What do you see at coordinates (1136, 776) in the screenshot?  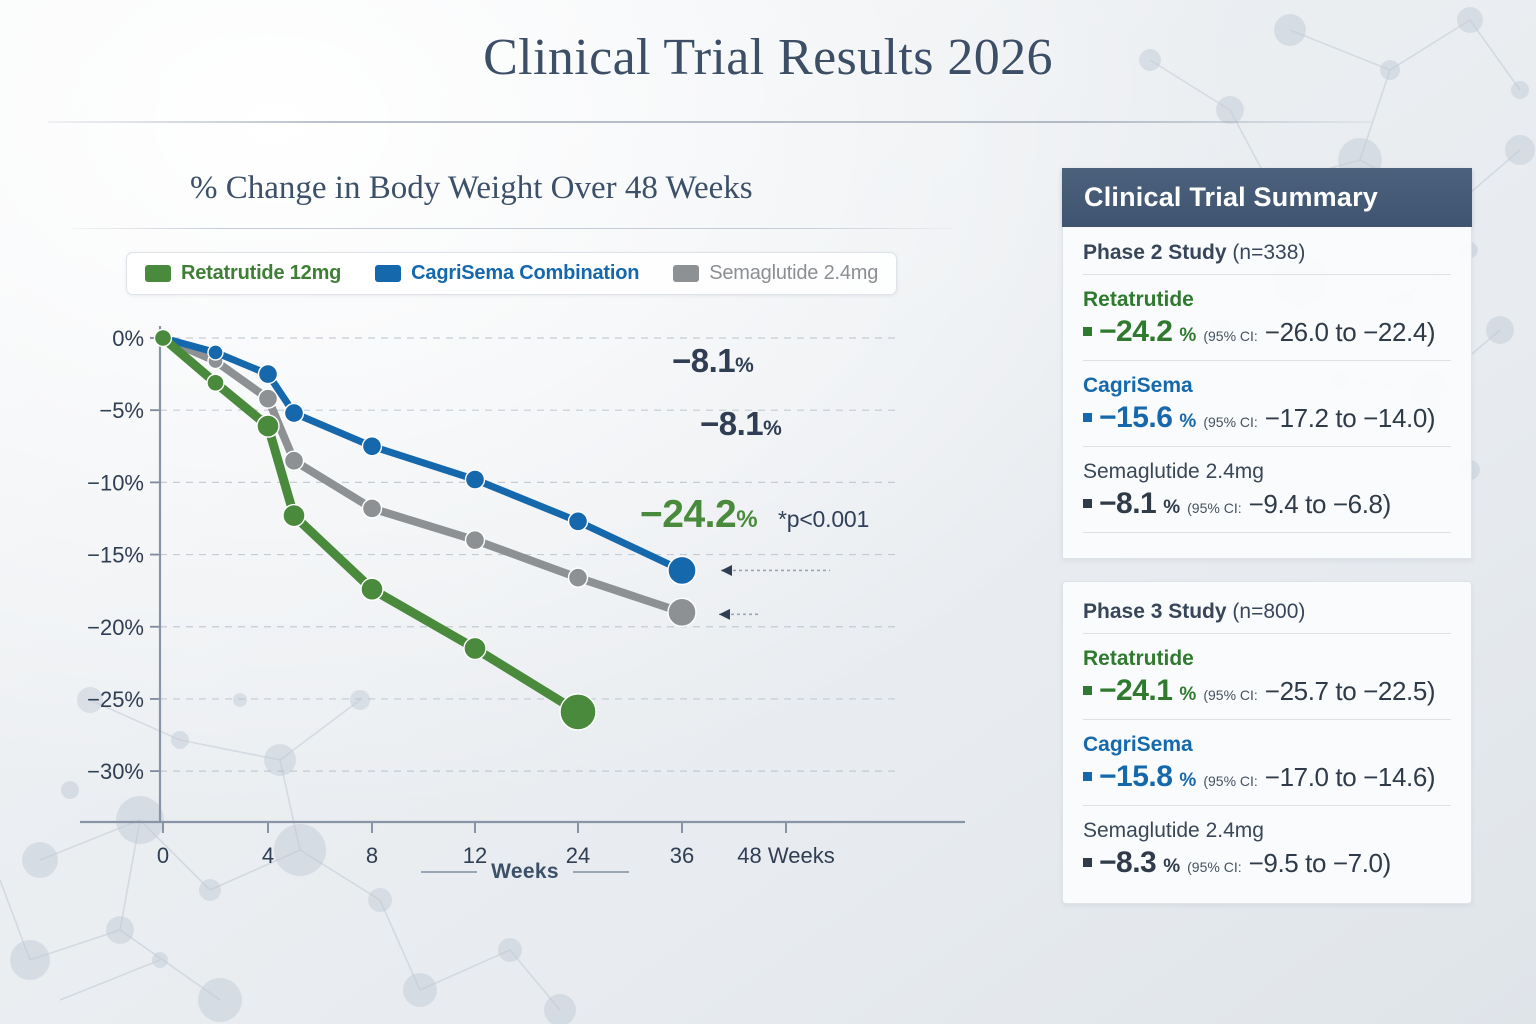 I see `stat-value: −15.8` at bounding box center [1136, 776].